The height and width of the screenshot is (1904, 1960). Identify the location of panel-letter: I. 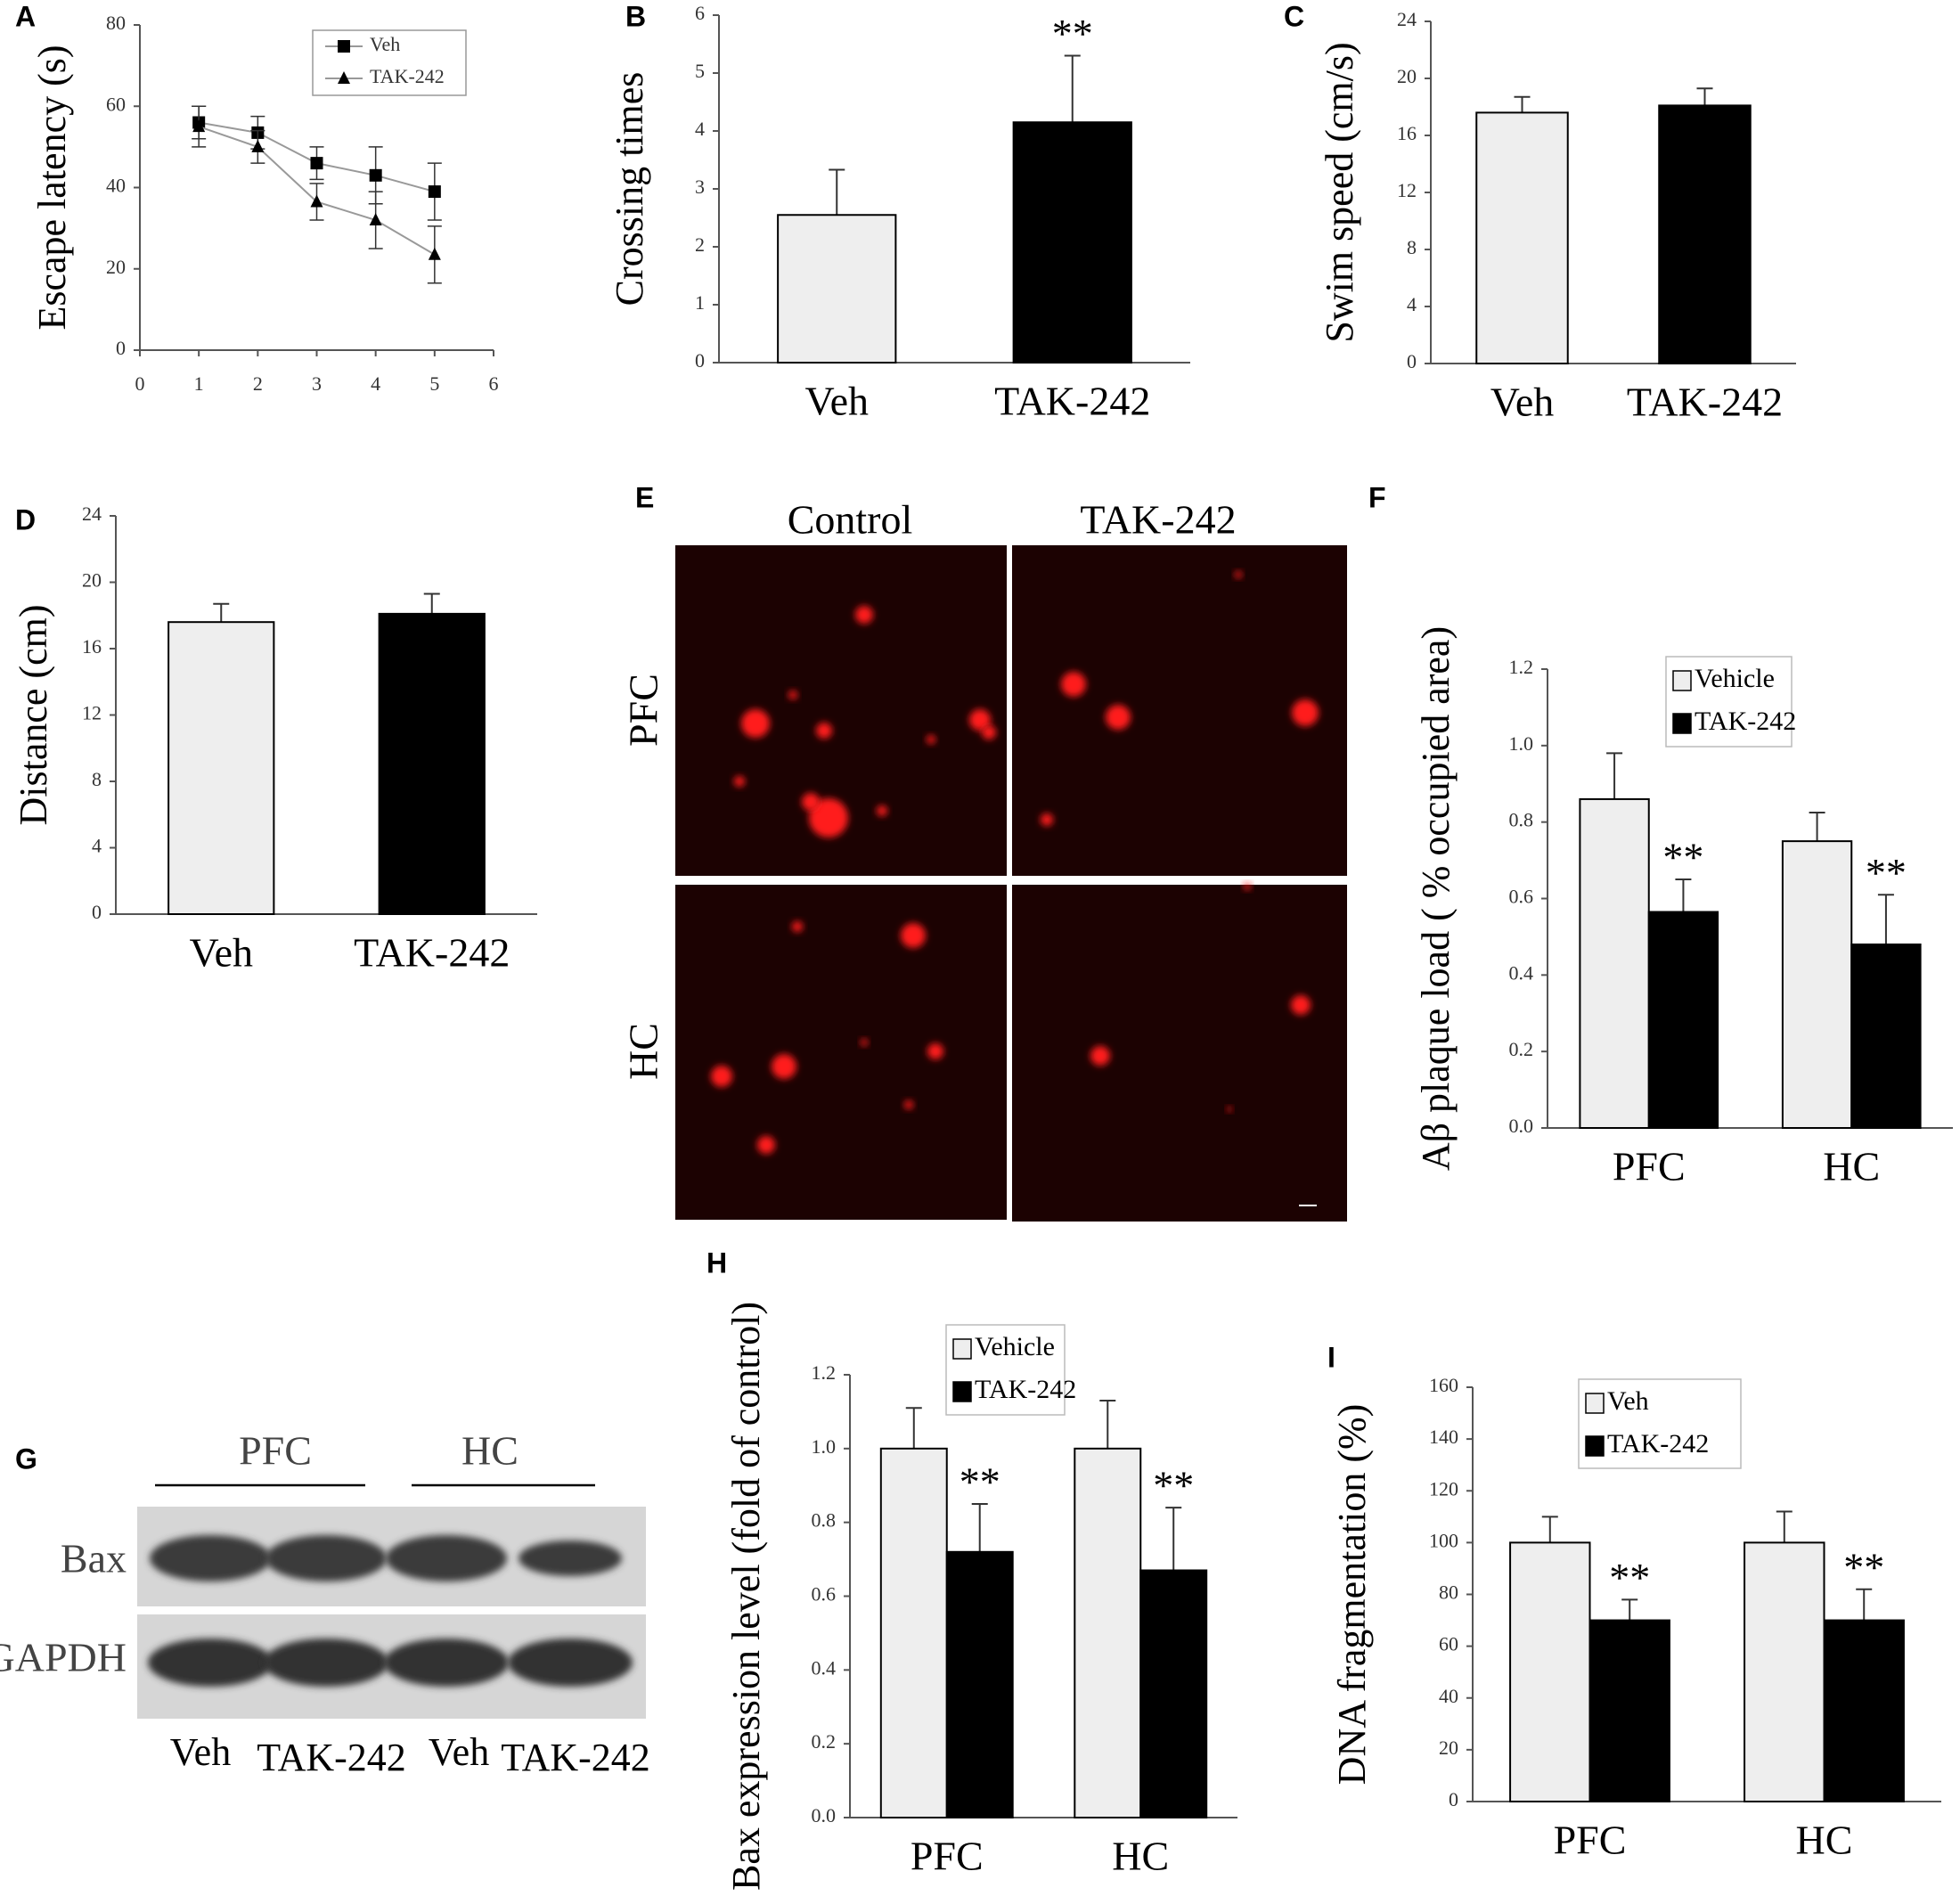
(1331, 1357).